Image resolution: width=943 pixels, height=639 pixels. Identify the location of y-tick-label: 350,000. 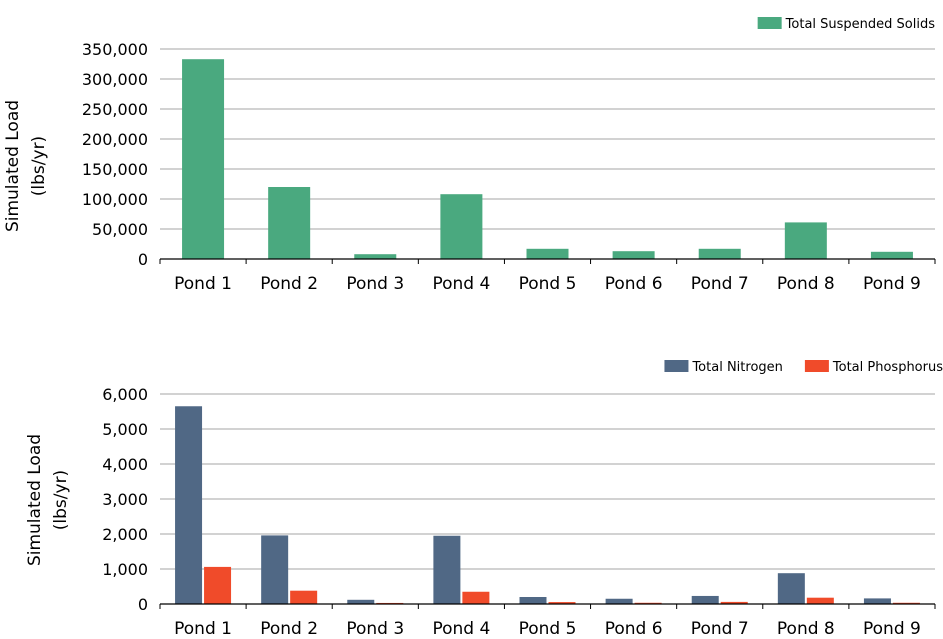
(115, 49).